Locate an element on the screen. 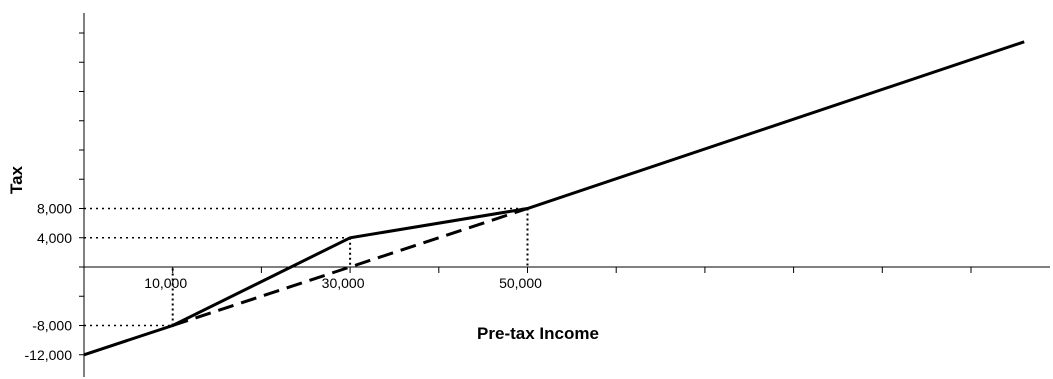 This screenshot has width=1053, height=379. dashed-series-line is located at coordinates (350, 267).